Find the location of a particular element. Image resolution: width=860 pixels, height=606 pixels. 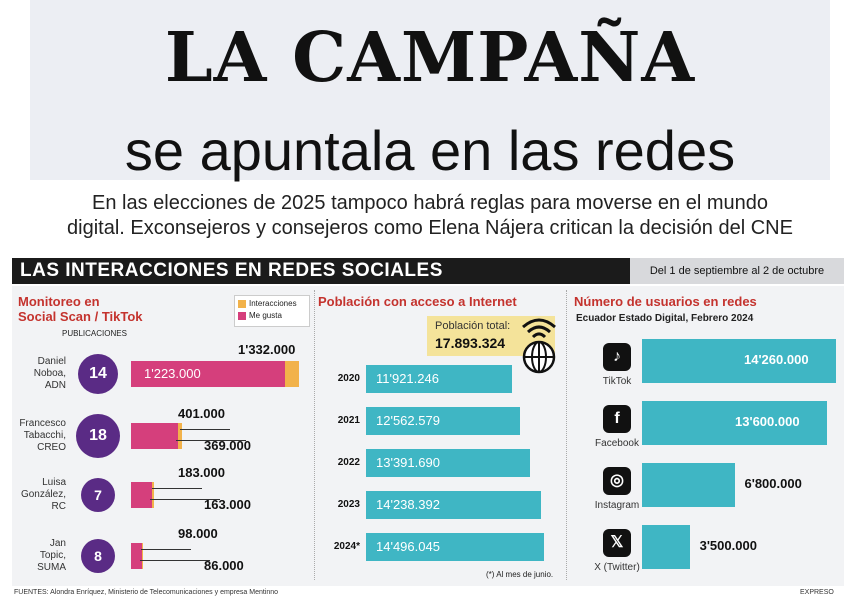

network-users-title: Número de usuarios en redes is located at coordinates (665, 301).